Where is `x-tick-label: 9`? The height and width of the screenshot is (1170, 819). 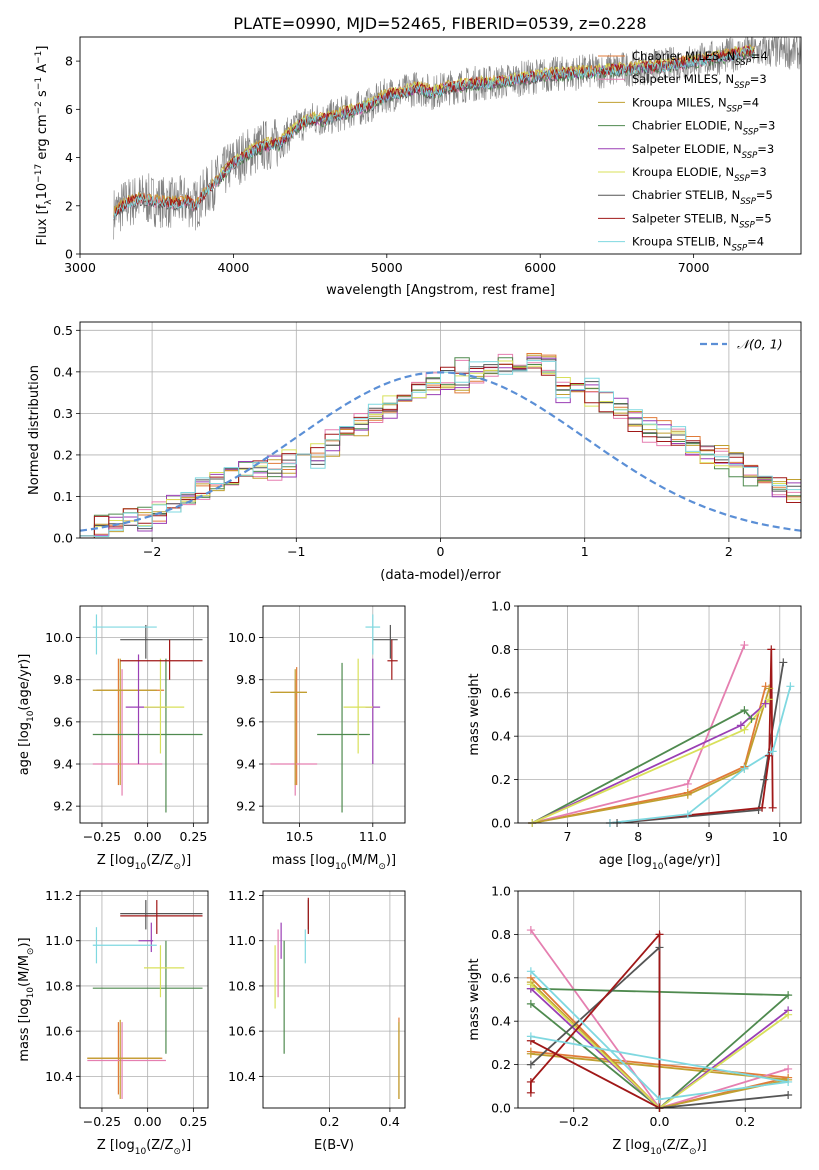
x-tick-label: 9 is located at coordinates (709, 836).